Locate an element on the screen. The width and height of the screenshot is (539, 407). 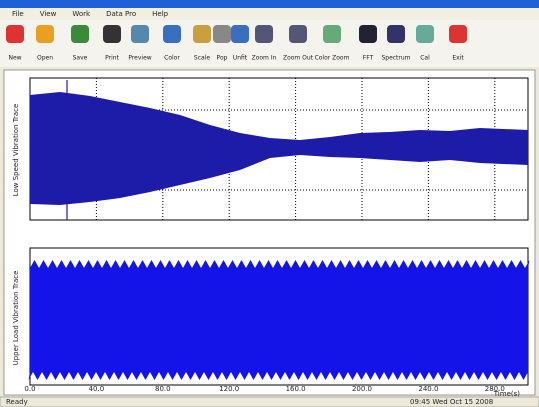
menu: File View Work Data Pro Help is located at coordinates (90, 14).